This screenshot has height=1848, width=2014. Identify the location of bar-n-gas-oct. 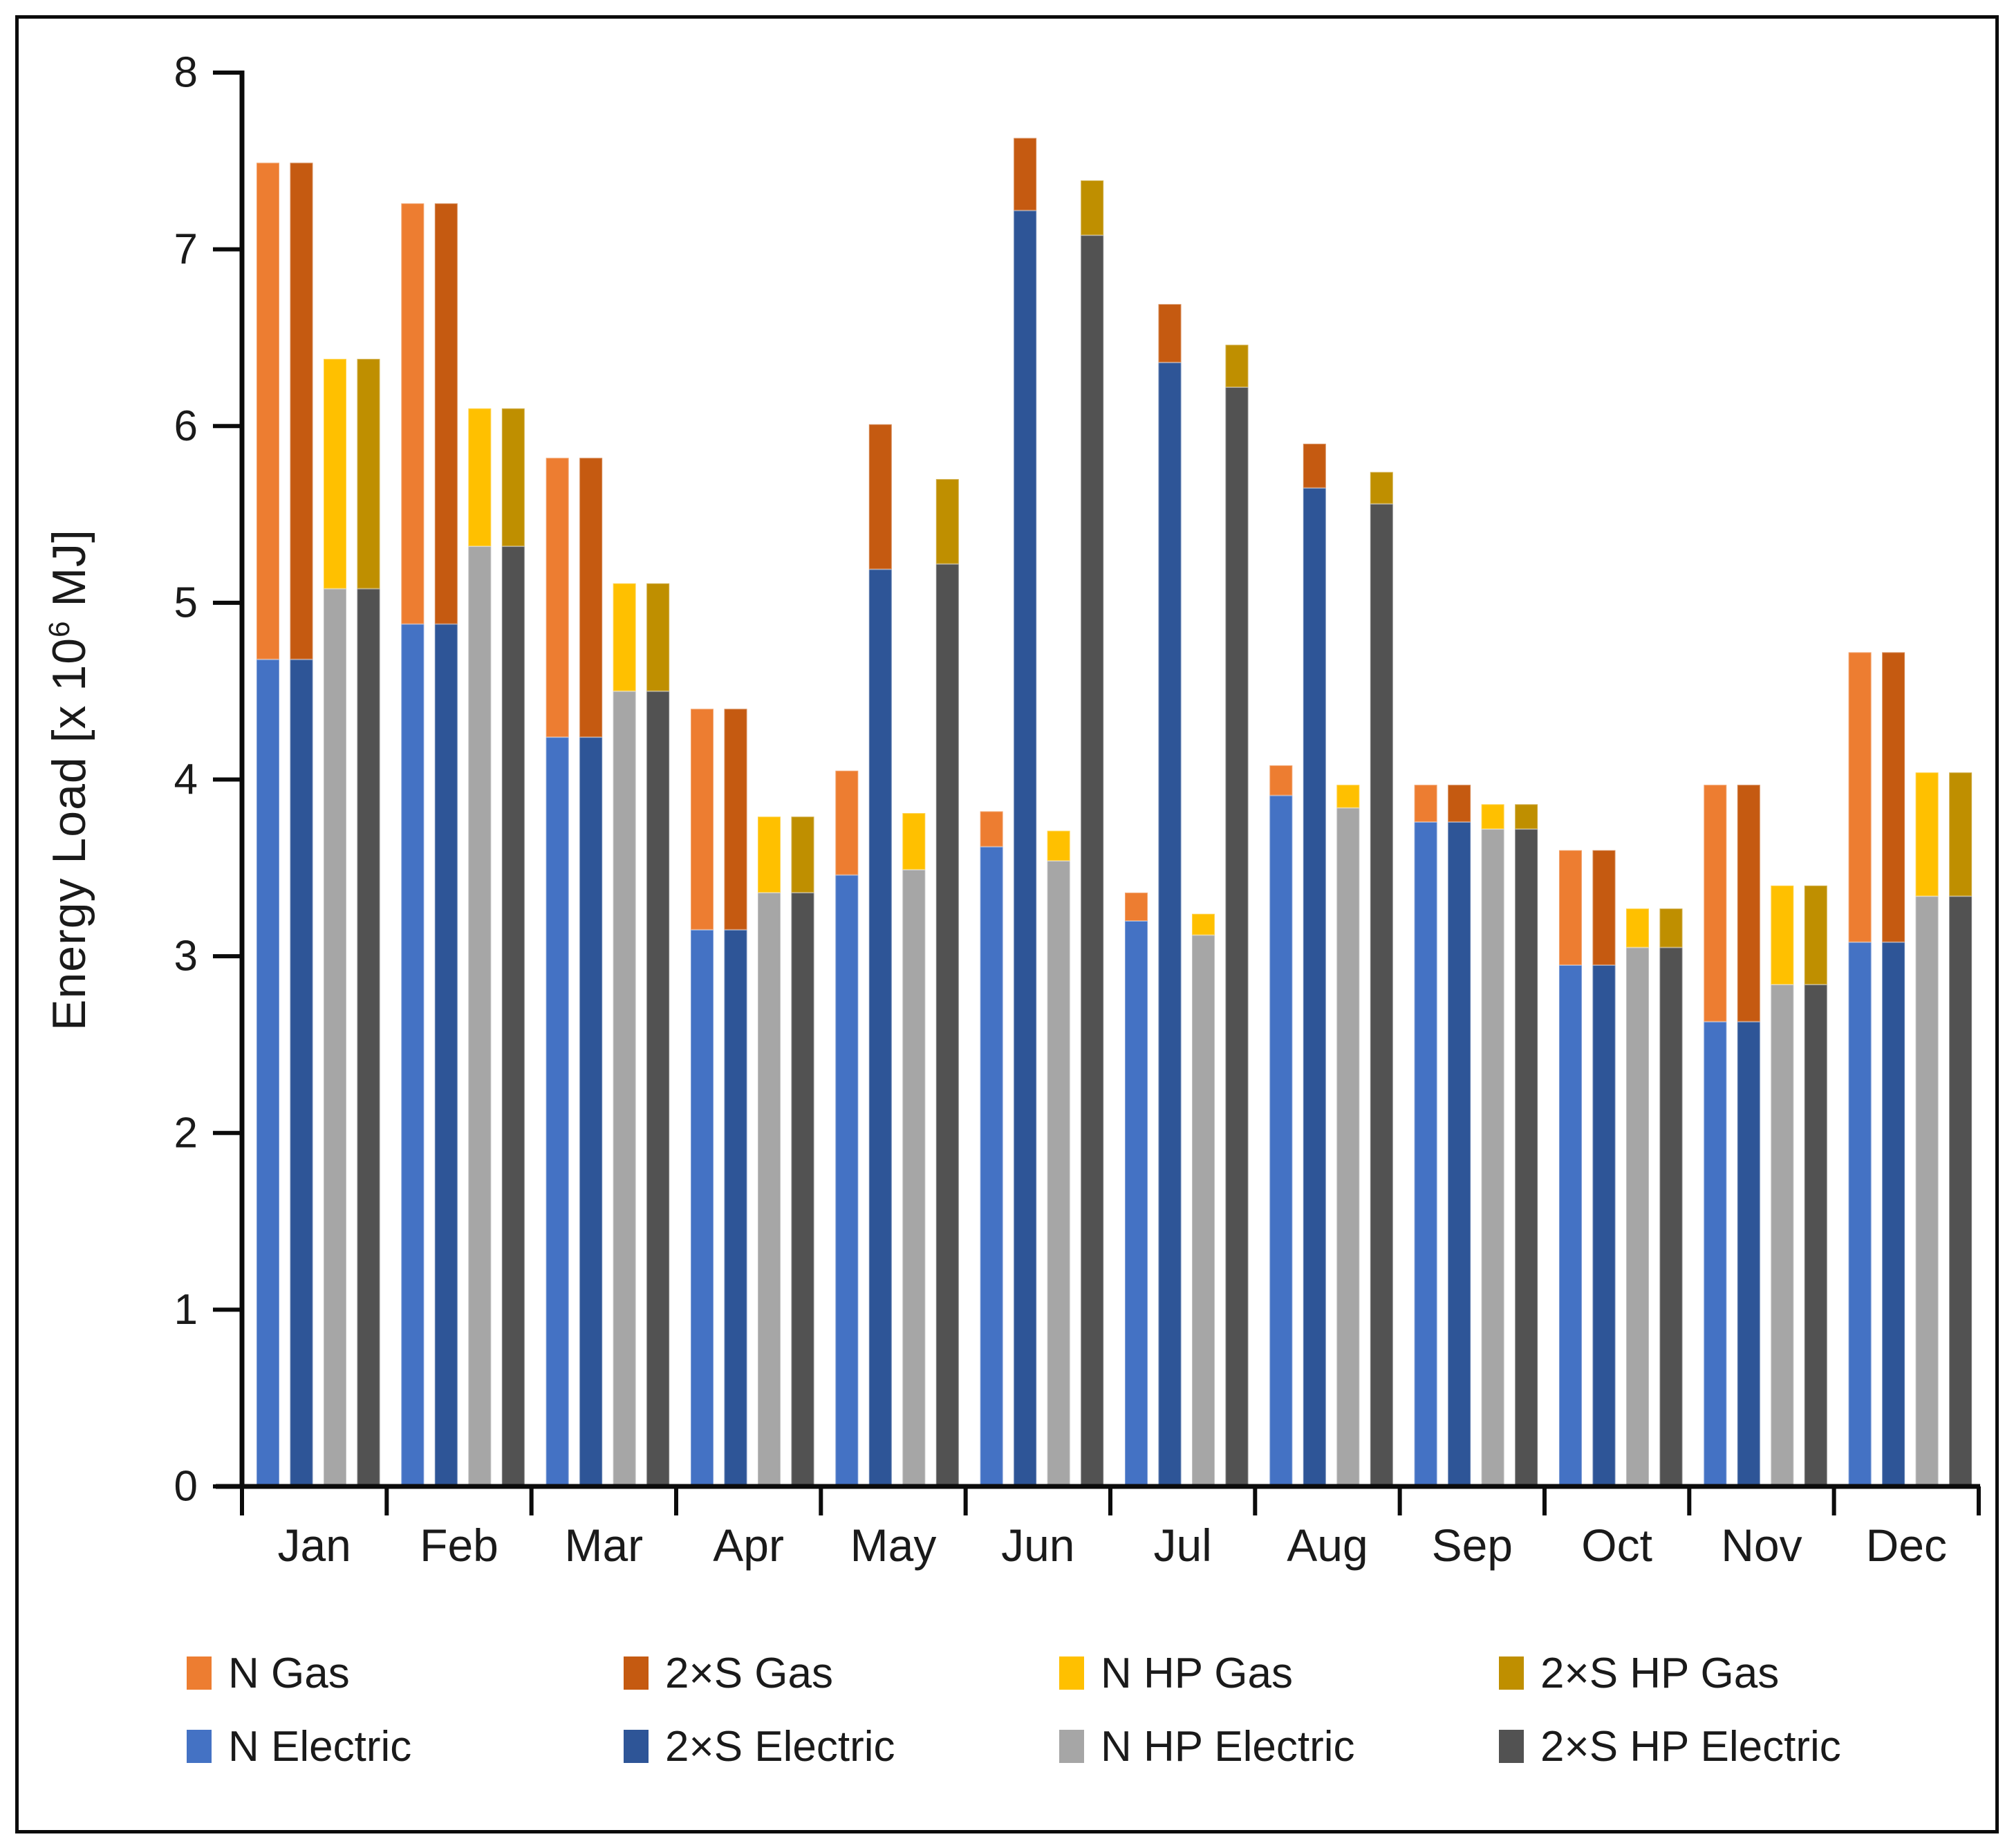
(1570, 907).